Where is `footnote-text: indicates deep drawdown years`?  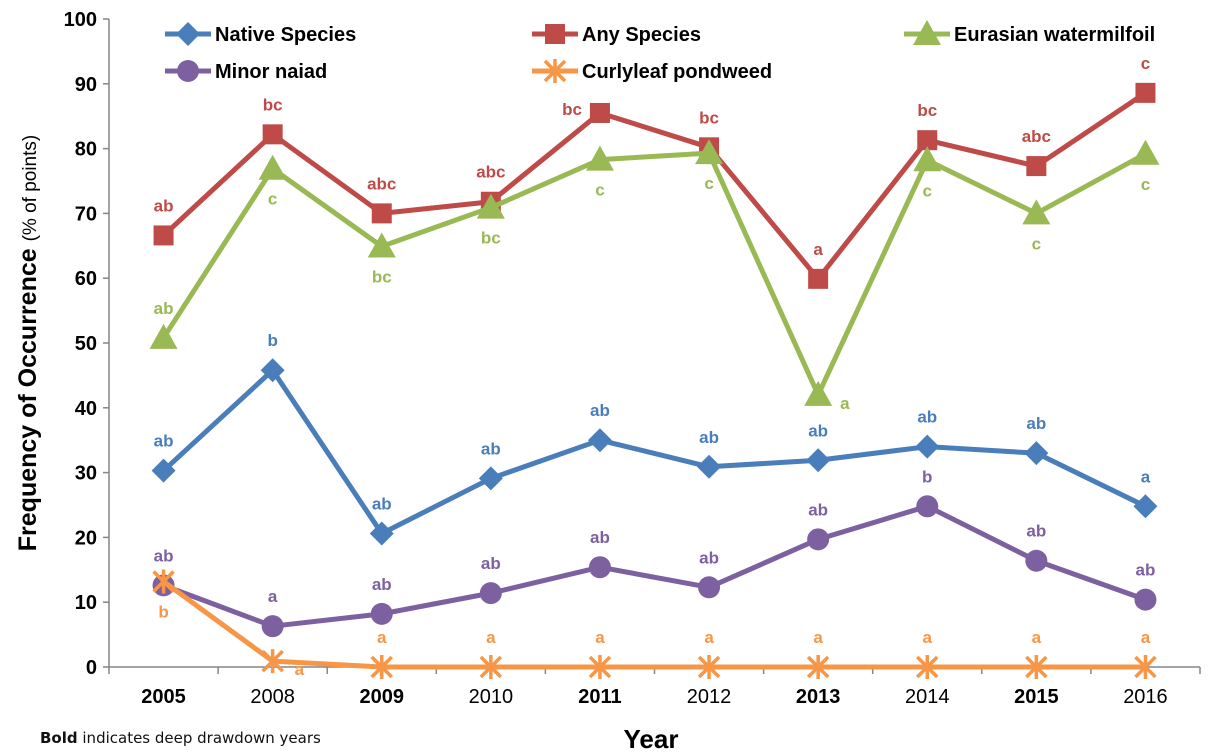 footnote-text: indicates deep drawdown years is located at coordinates (199, 738).